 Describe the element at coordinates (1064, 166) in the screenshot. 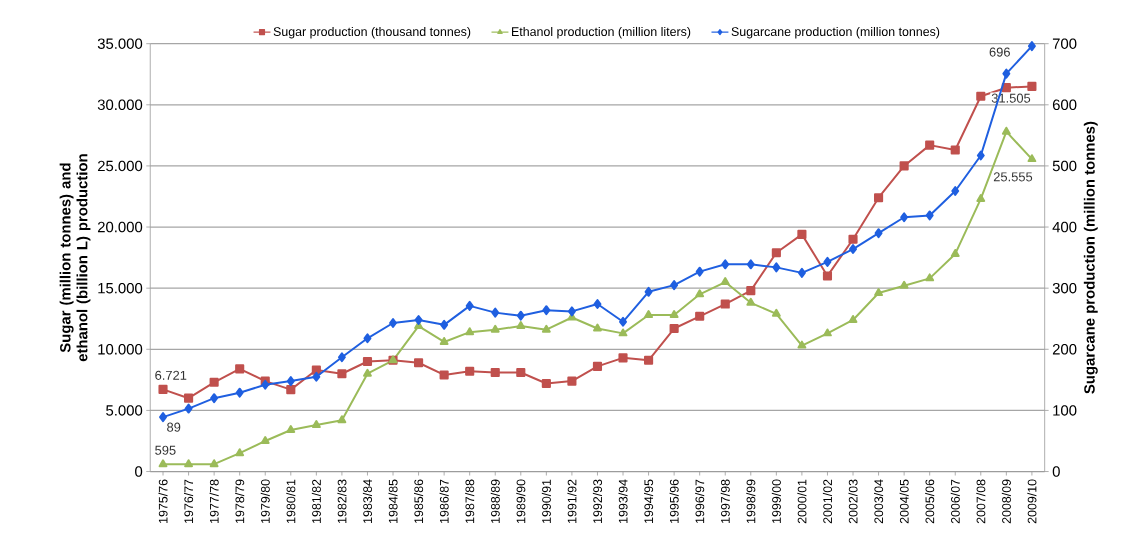

I see `y2-tick-label: 500` at that location.